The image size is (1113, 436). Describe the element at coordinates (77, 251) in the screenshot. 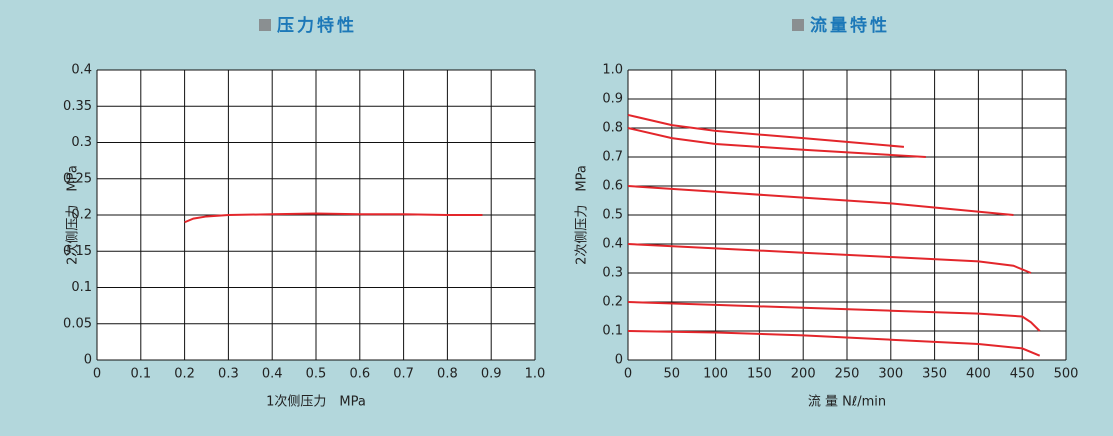

I see `y-tick-label: 0.15` at that location.